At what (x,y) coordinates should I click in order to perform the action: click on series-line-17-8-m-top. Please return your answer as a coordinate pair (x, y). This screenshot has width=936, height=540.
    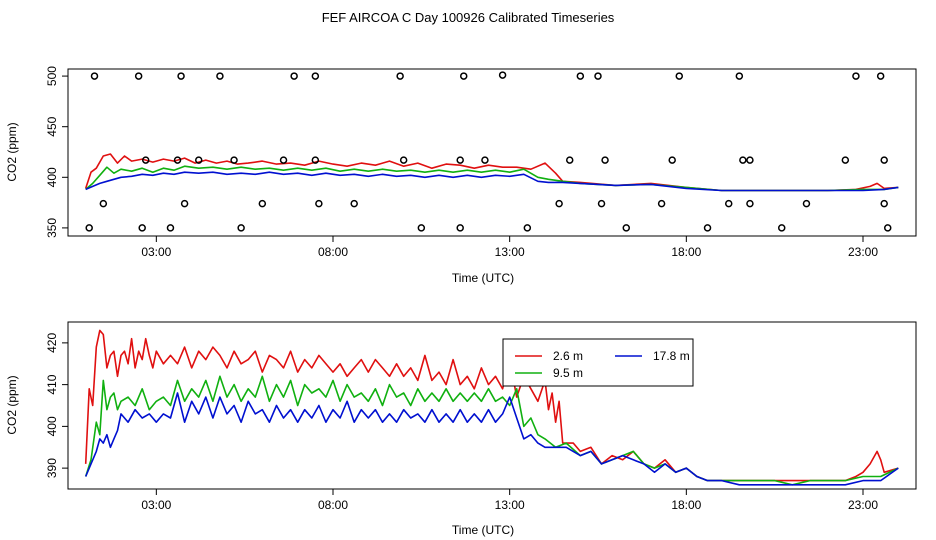
    Looking at the image, I should click on (492, 181).